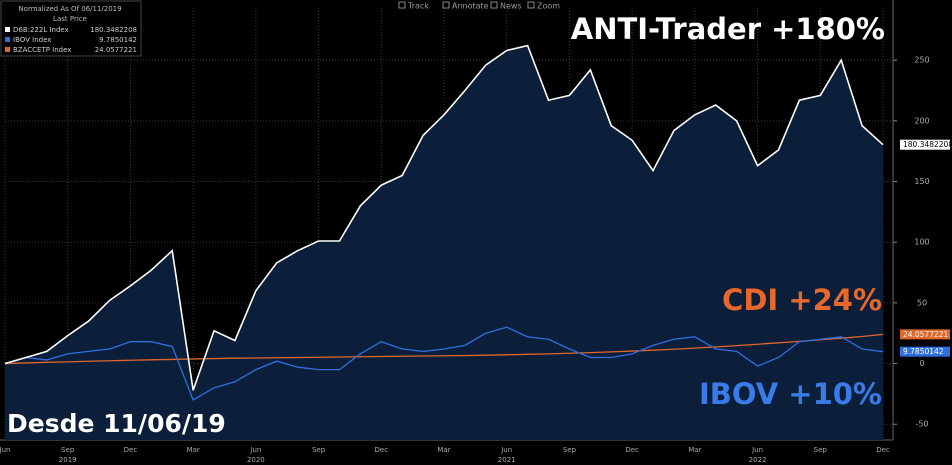 The image size is (952, 465). What do you see at coordinates (418, 6) in the screenshot?
I see `toolbar-button: Track` at bounding box center [418, 6].